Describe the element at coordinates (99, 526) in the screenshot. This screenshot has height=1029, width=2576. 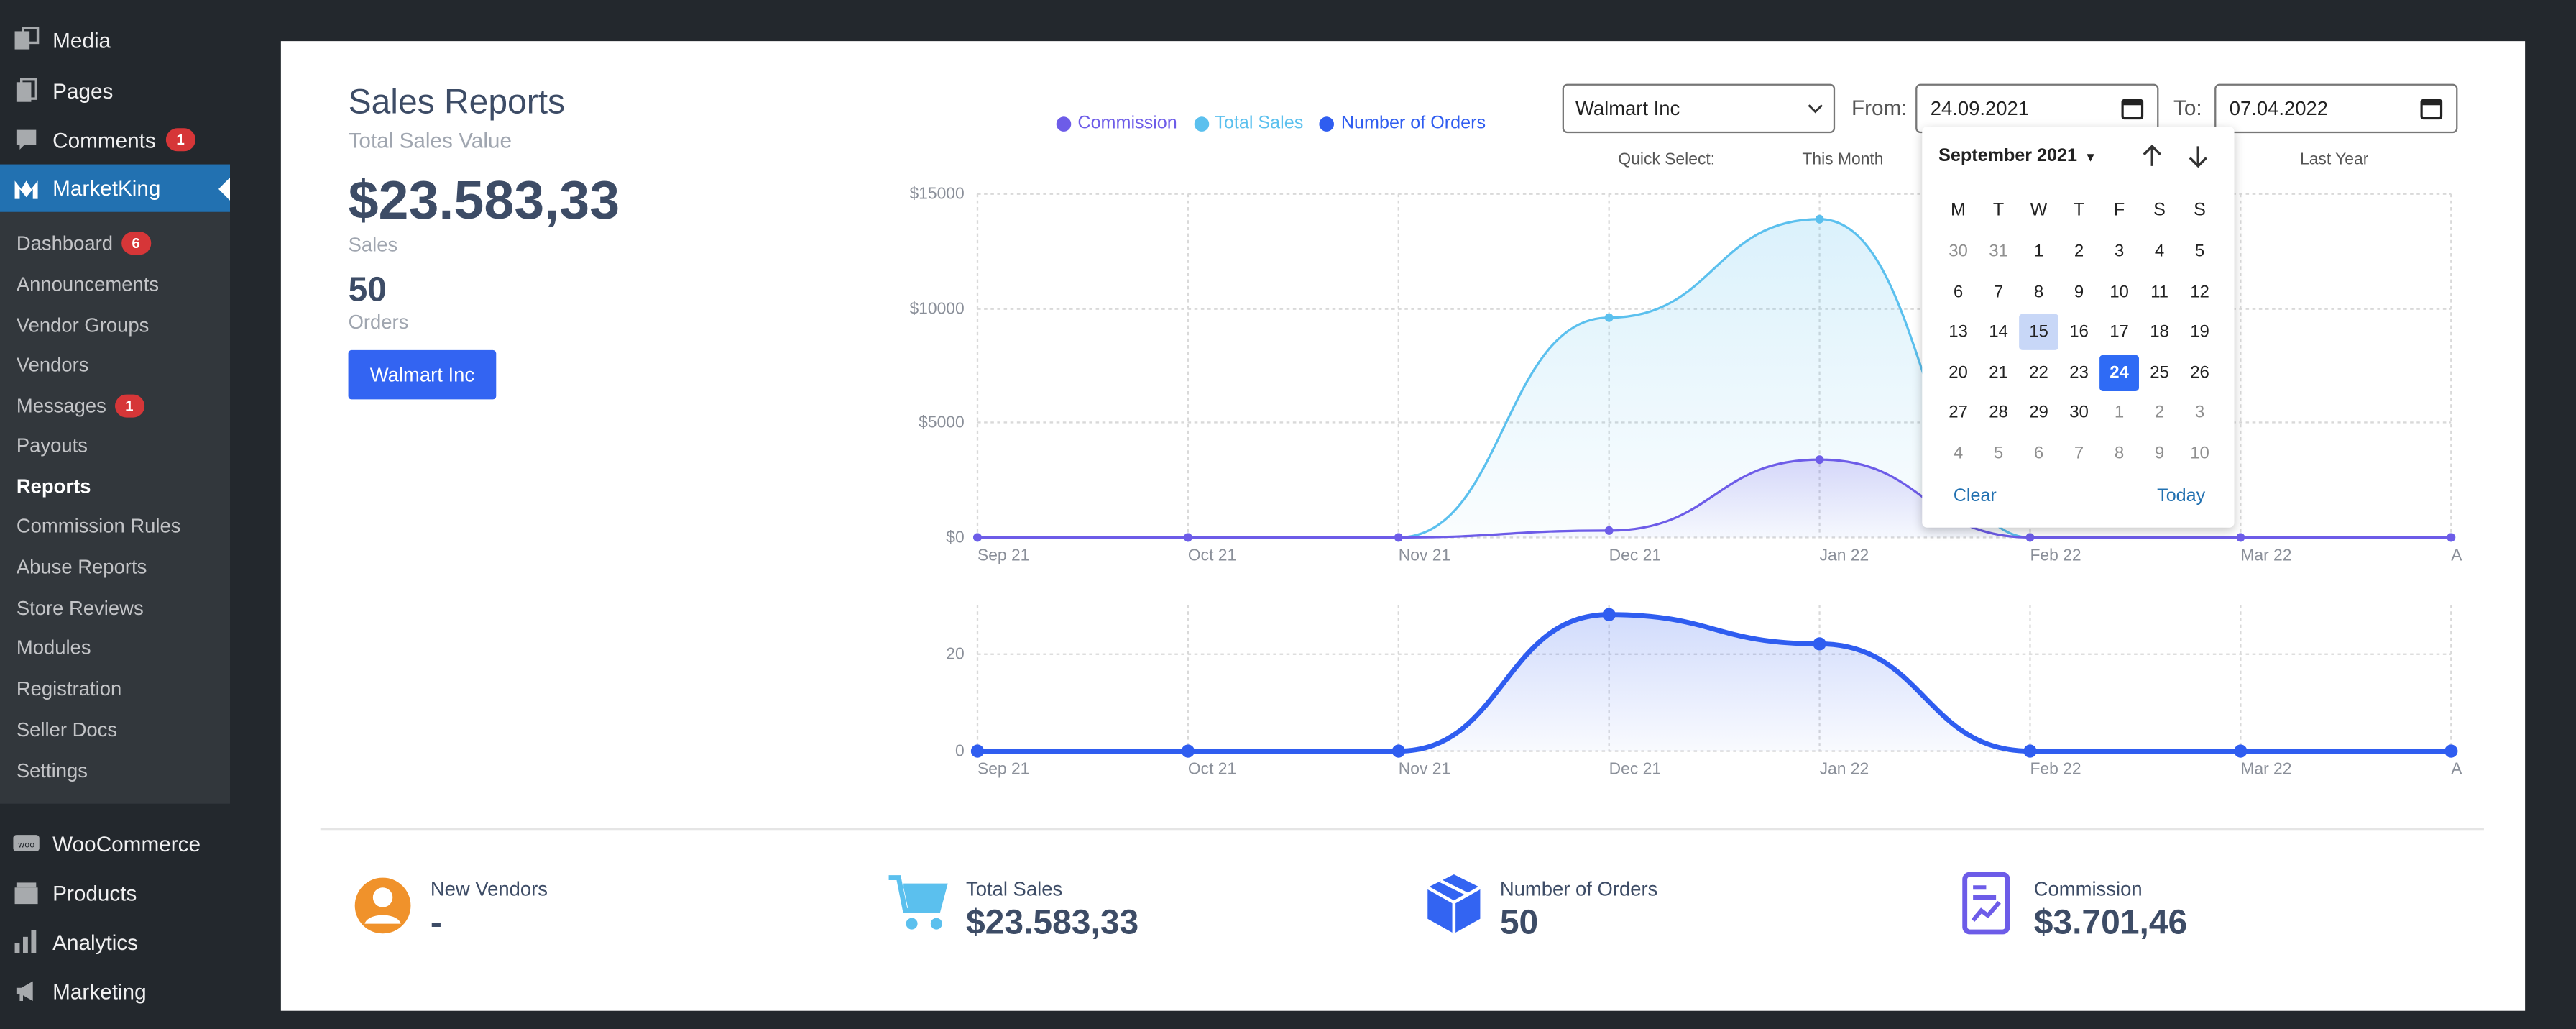
I see `submenu-item-commission-rules: Commission Rules` at that location.